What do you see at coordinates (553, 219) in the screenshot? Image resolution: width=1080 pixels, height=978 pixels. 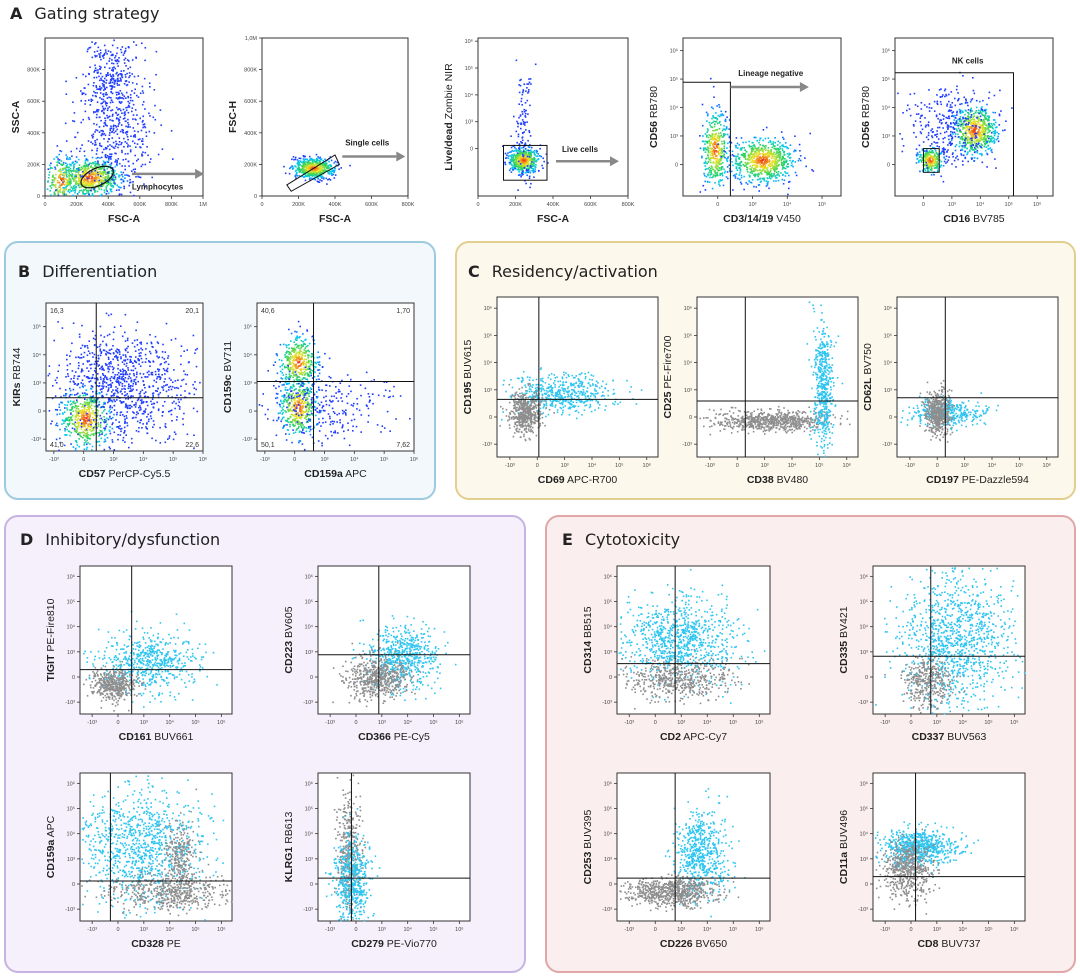 I see `x-axis-label: FSC-A` at bounding box center [553, 219].